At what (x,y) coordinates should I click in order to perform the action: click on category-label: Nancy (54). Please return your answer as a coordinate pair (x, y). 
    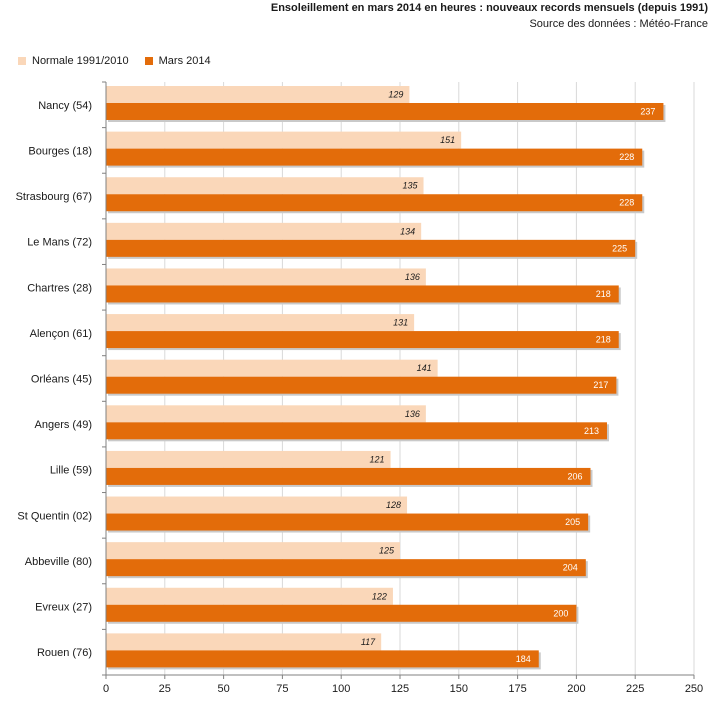
    Looking at the image, I should click on (65, 106).